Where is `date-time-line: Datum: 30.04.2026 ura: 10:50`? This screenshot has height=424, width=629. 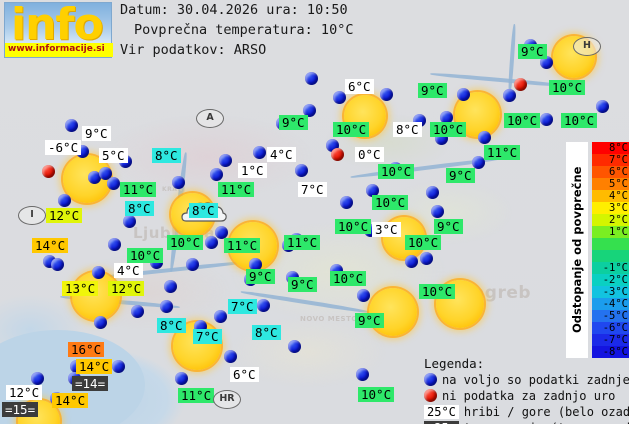
date-time-line: Datum: 30.04.2026 ura: 10:50 is located at coordinates (234, 10).